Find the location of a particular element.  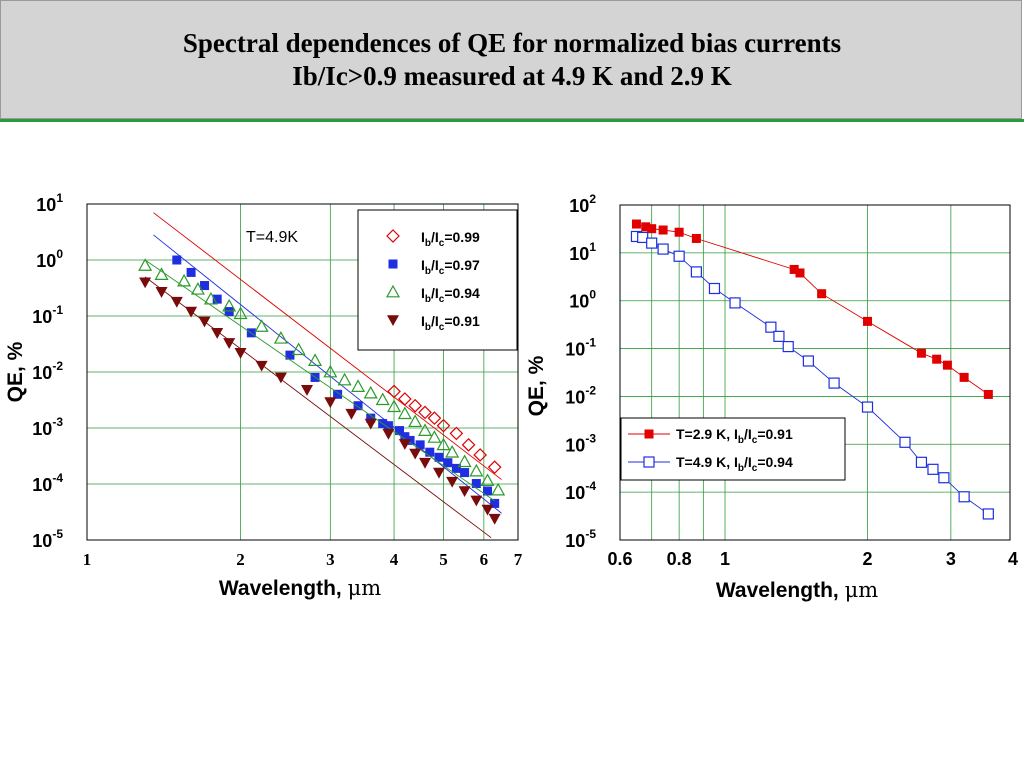

left-legend: Ib/Ic=0.99 Ib/Ic=0.97 Ib/Ic=0.94 Ib/Ic=0.91 is located at coordinates (437, 280).